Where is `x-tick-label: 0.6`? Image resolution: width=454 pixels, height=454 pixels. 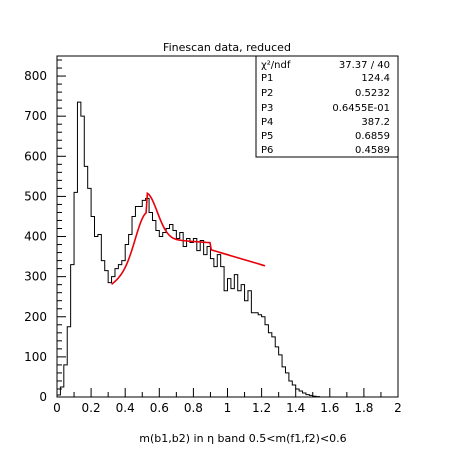
x-tick-label: 0.6 is located at coordinates (159, 408).